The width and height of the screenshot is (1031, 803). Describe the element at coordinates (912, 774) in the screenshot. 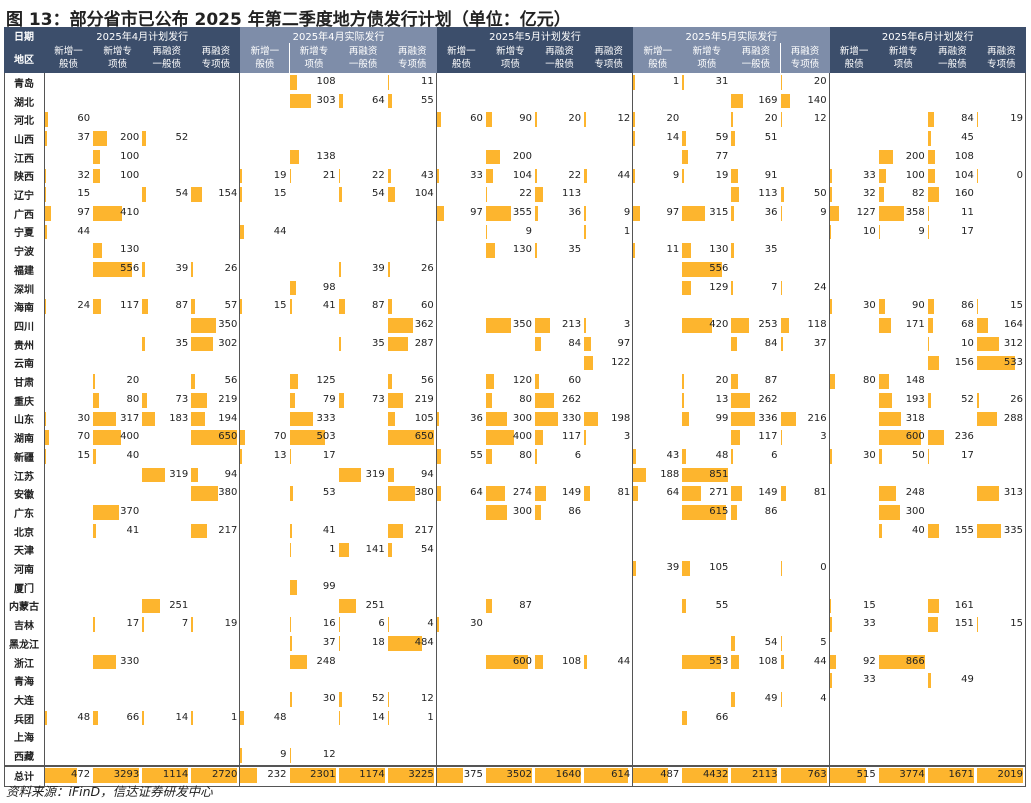

I see `value-label: 3774` at that location.